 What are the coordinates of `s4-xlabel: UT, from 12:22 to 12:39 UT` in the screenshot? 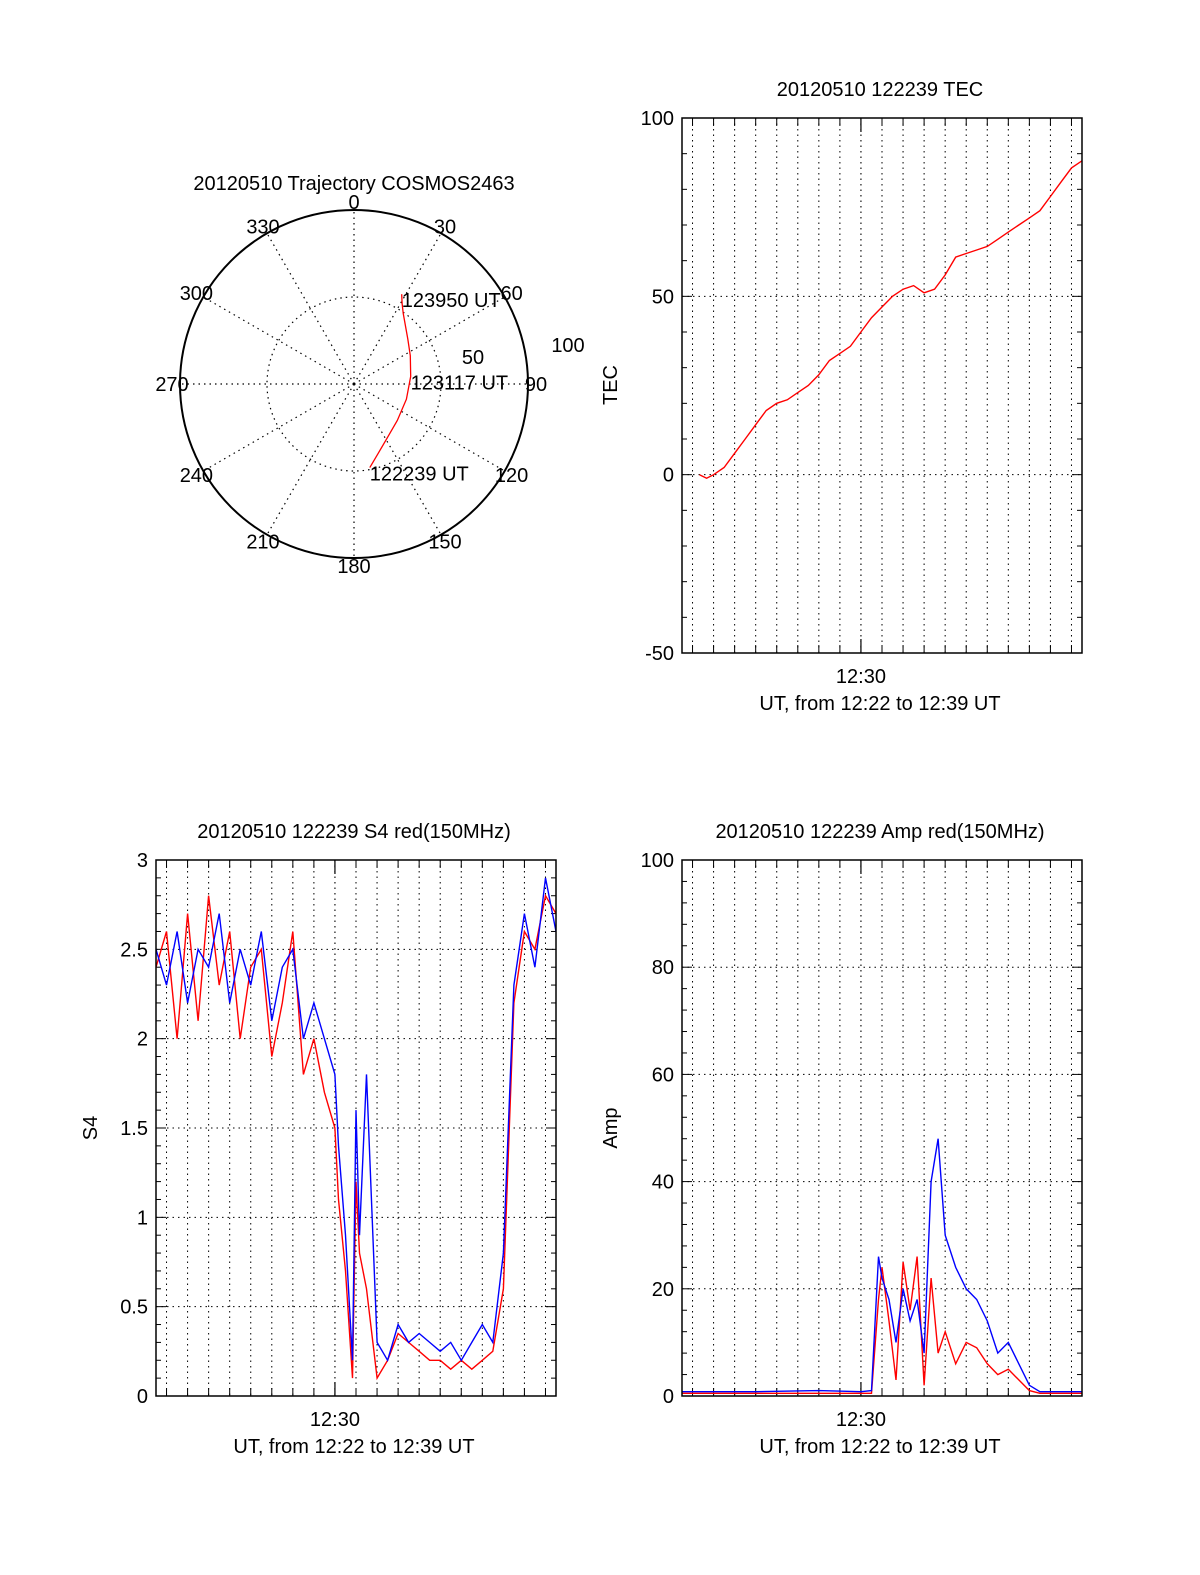 It's located at (353, 1447).